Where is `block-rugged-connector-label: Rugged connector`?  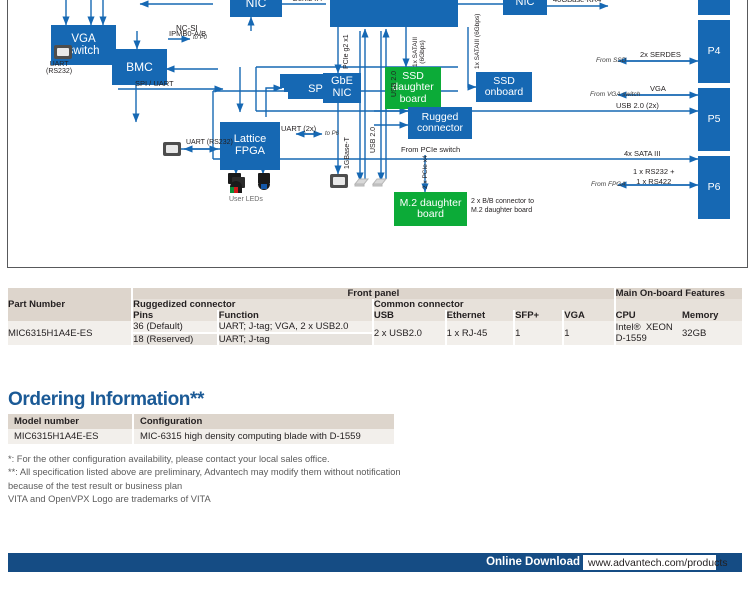 block-rugged-connector-label: Rugged connector is located at coordinates (440, 122).